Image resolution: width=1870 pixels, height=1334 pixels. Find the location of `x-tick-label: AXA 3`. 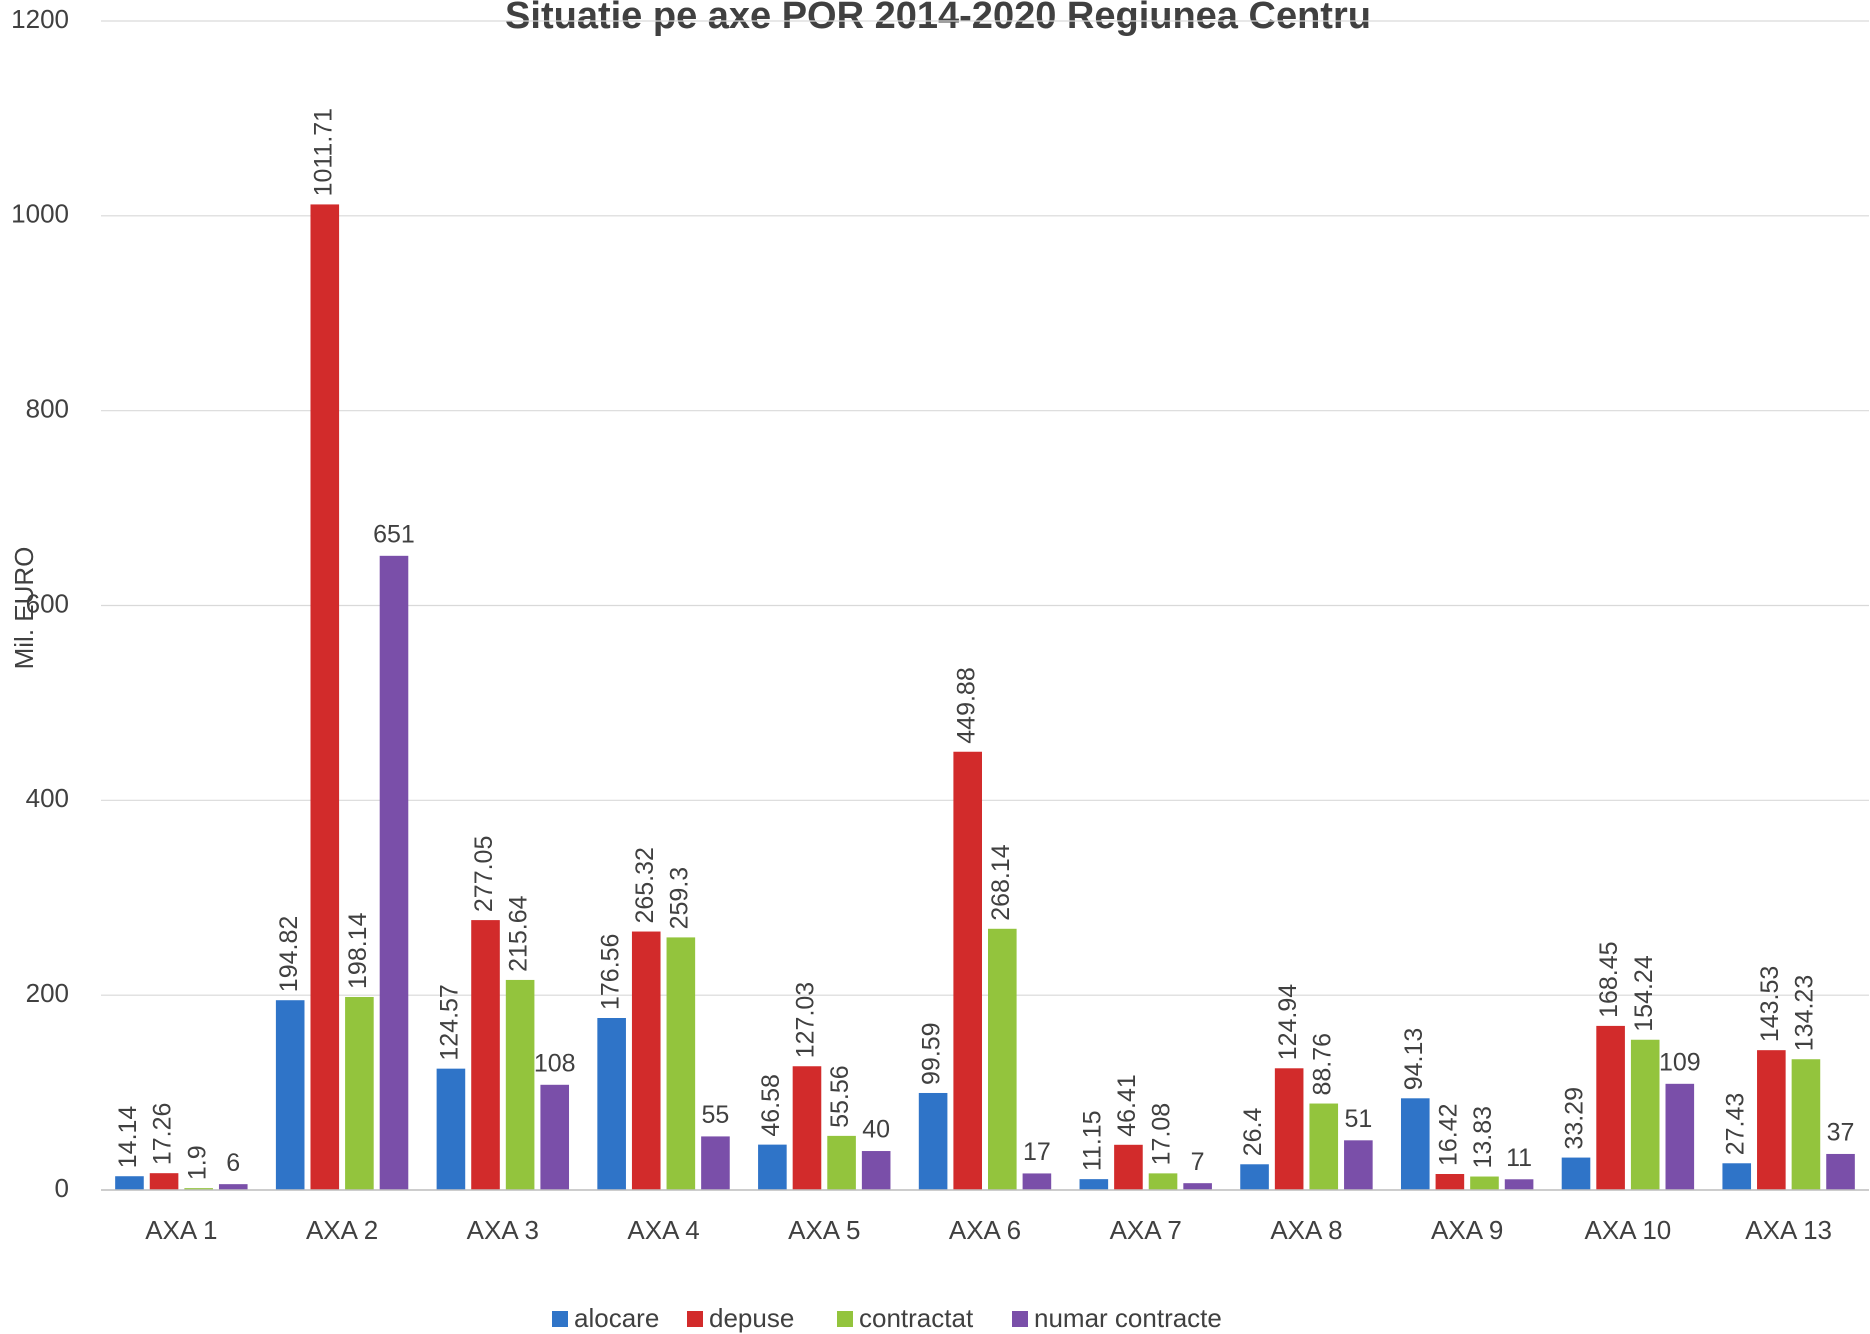

x-tick-label: AXA 3 is located at coordinates (503, 1230).